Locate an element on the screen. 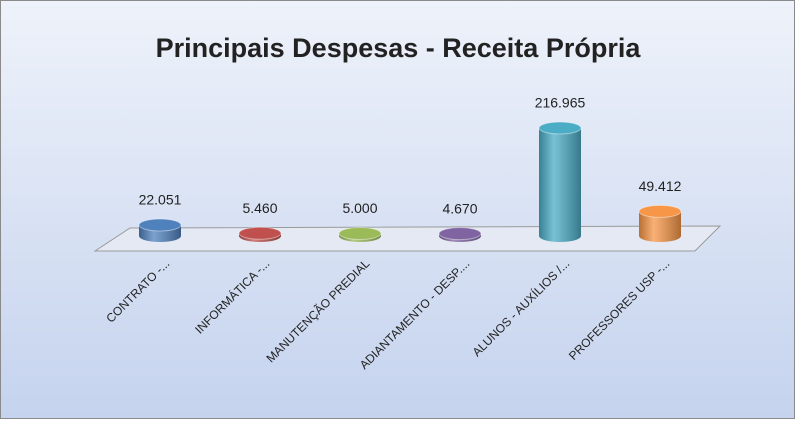 This screenshot has height=424, width=795. data-label: 4.670 is located at coordinates (459, 208).